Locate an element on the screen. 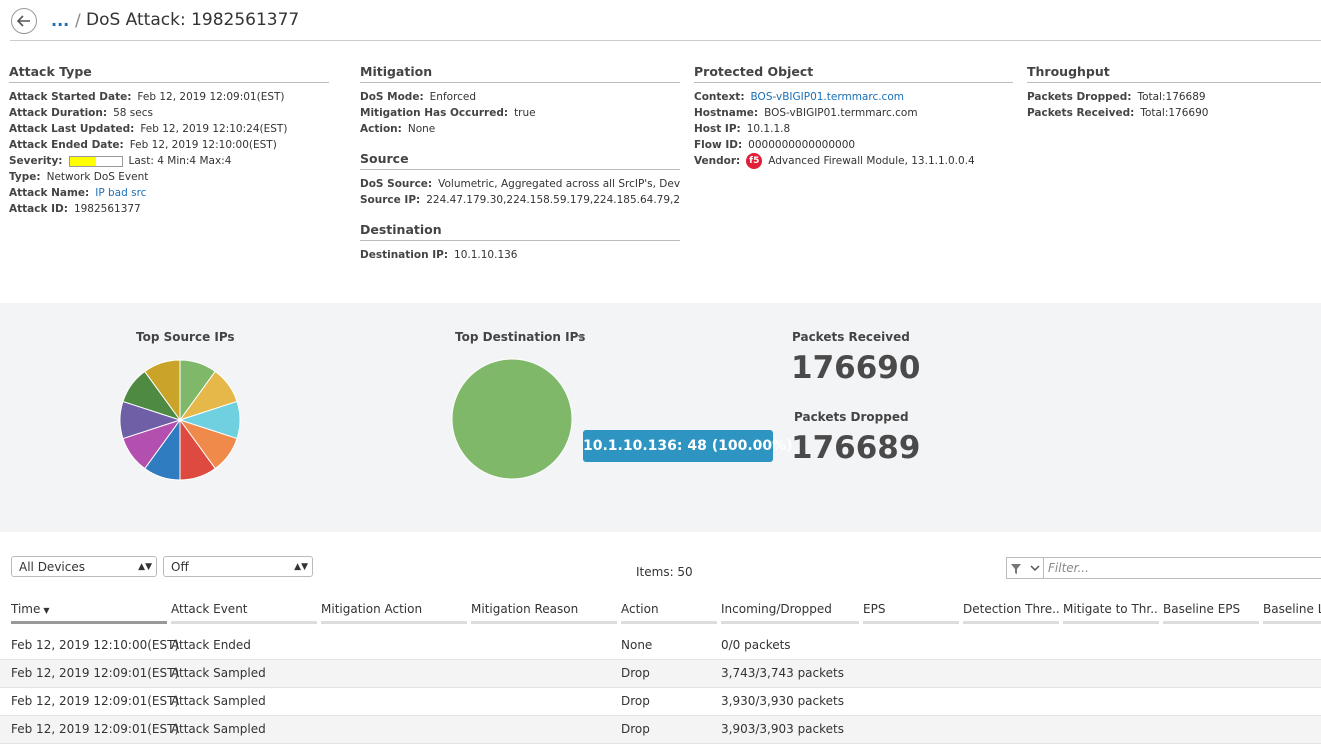  table-cell: 0/0 packets is located at coordinates (756, 645).